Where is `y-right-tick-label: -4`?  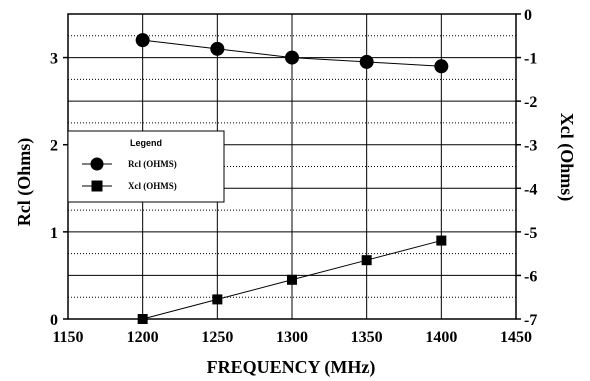
y-right-tick-label: -4 is located at coordinates (530, 189).